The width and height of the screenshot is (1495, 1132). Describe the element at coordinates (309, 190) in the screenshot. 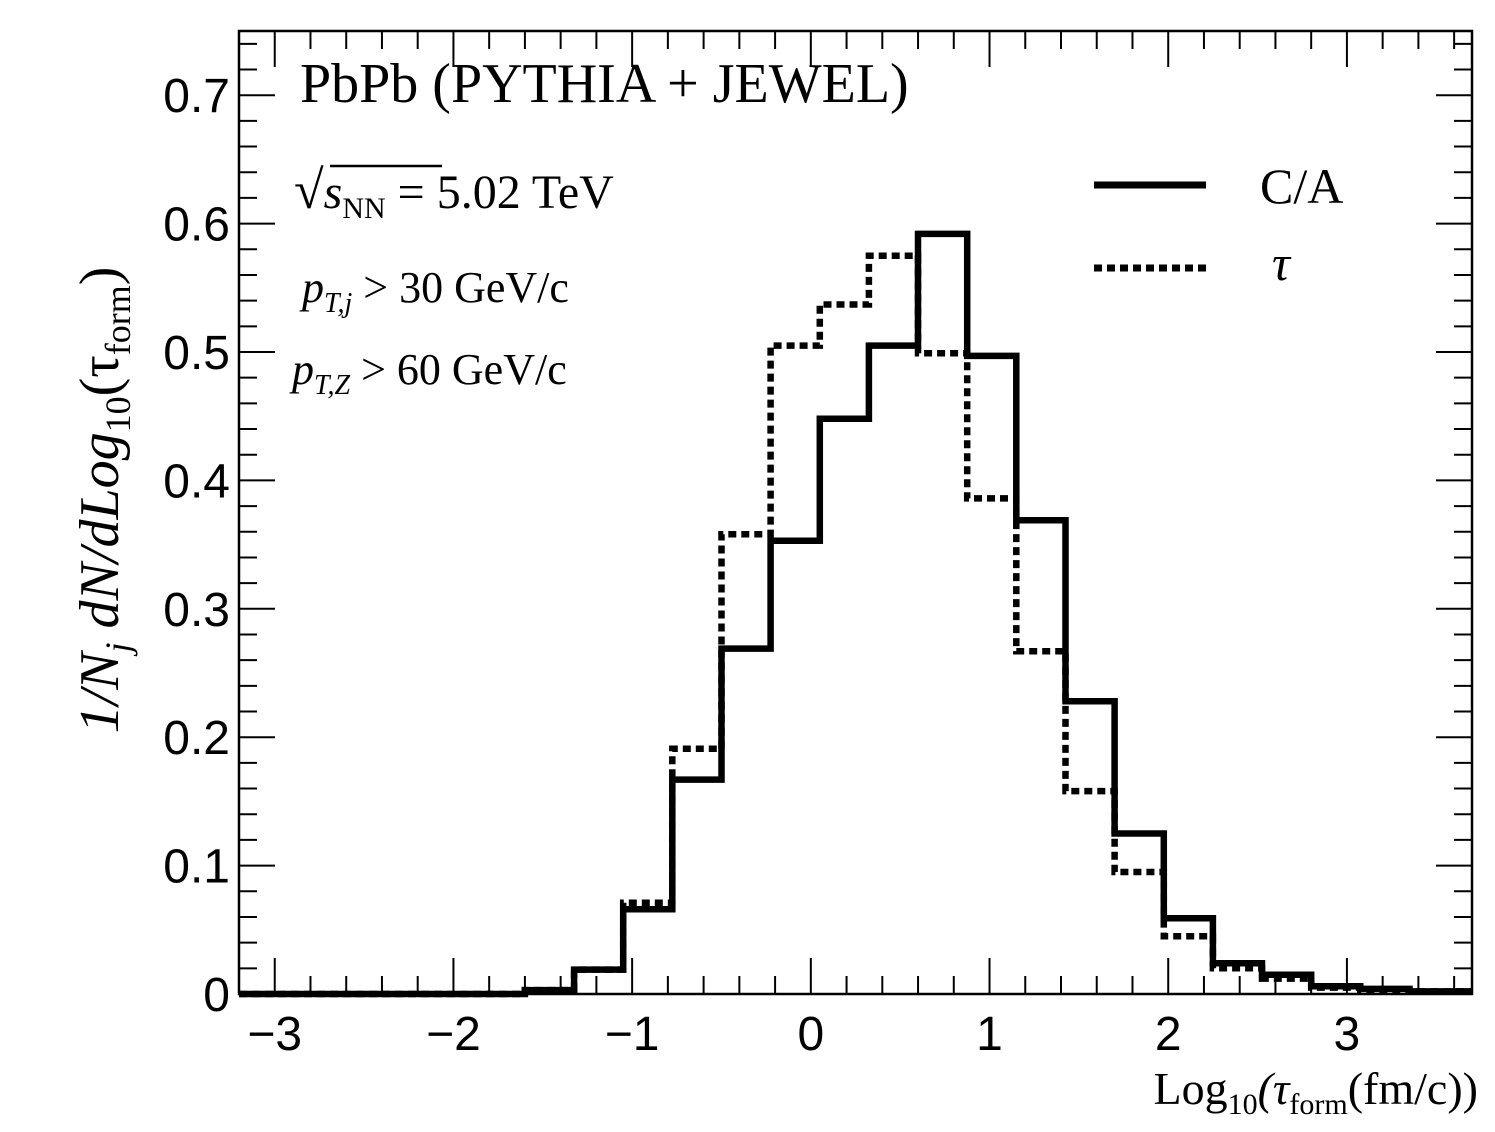

I see `sqrt-symbol: √` at that location.